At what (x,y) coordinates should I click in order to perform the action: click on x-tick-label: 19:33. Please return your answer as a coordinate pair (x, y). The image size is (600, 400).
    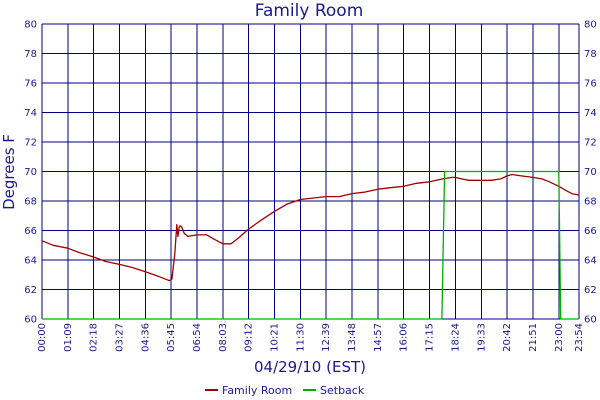
    Looking at the image, I should click on (481, 337).